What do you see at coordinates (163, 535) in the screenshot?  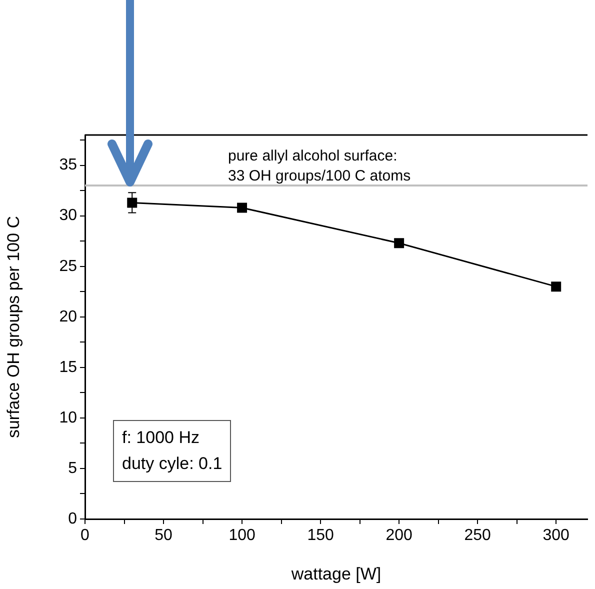 I see `x-tick-label: 50` at bounding box center [163, 535].